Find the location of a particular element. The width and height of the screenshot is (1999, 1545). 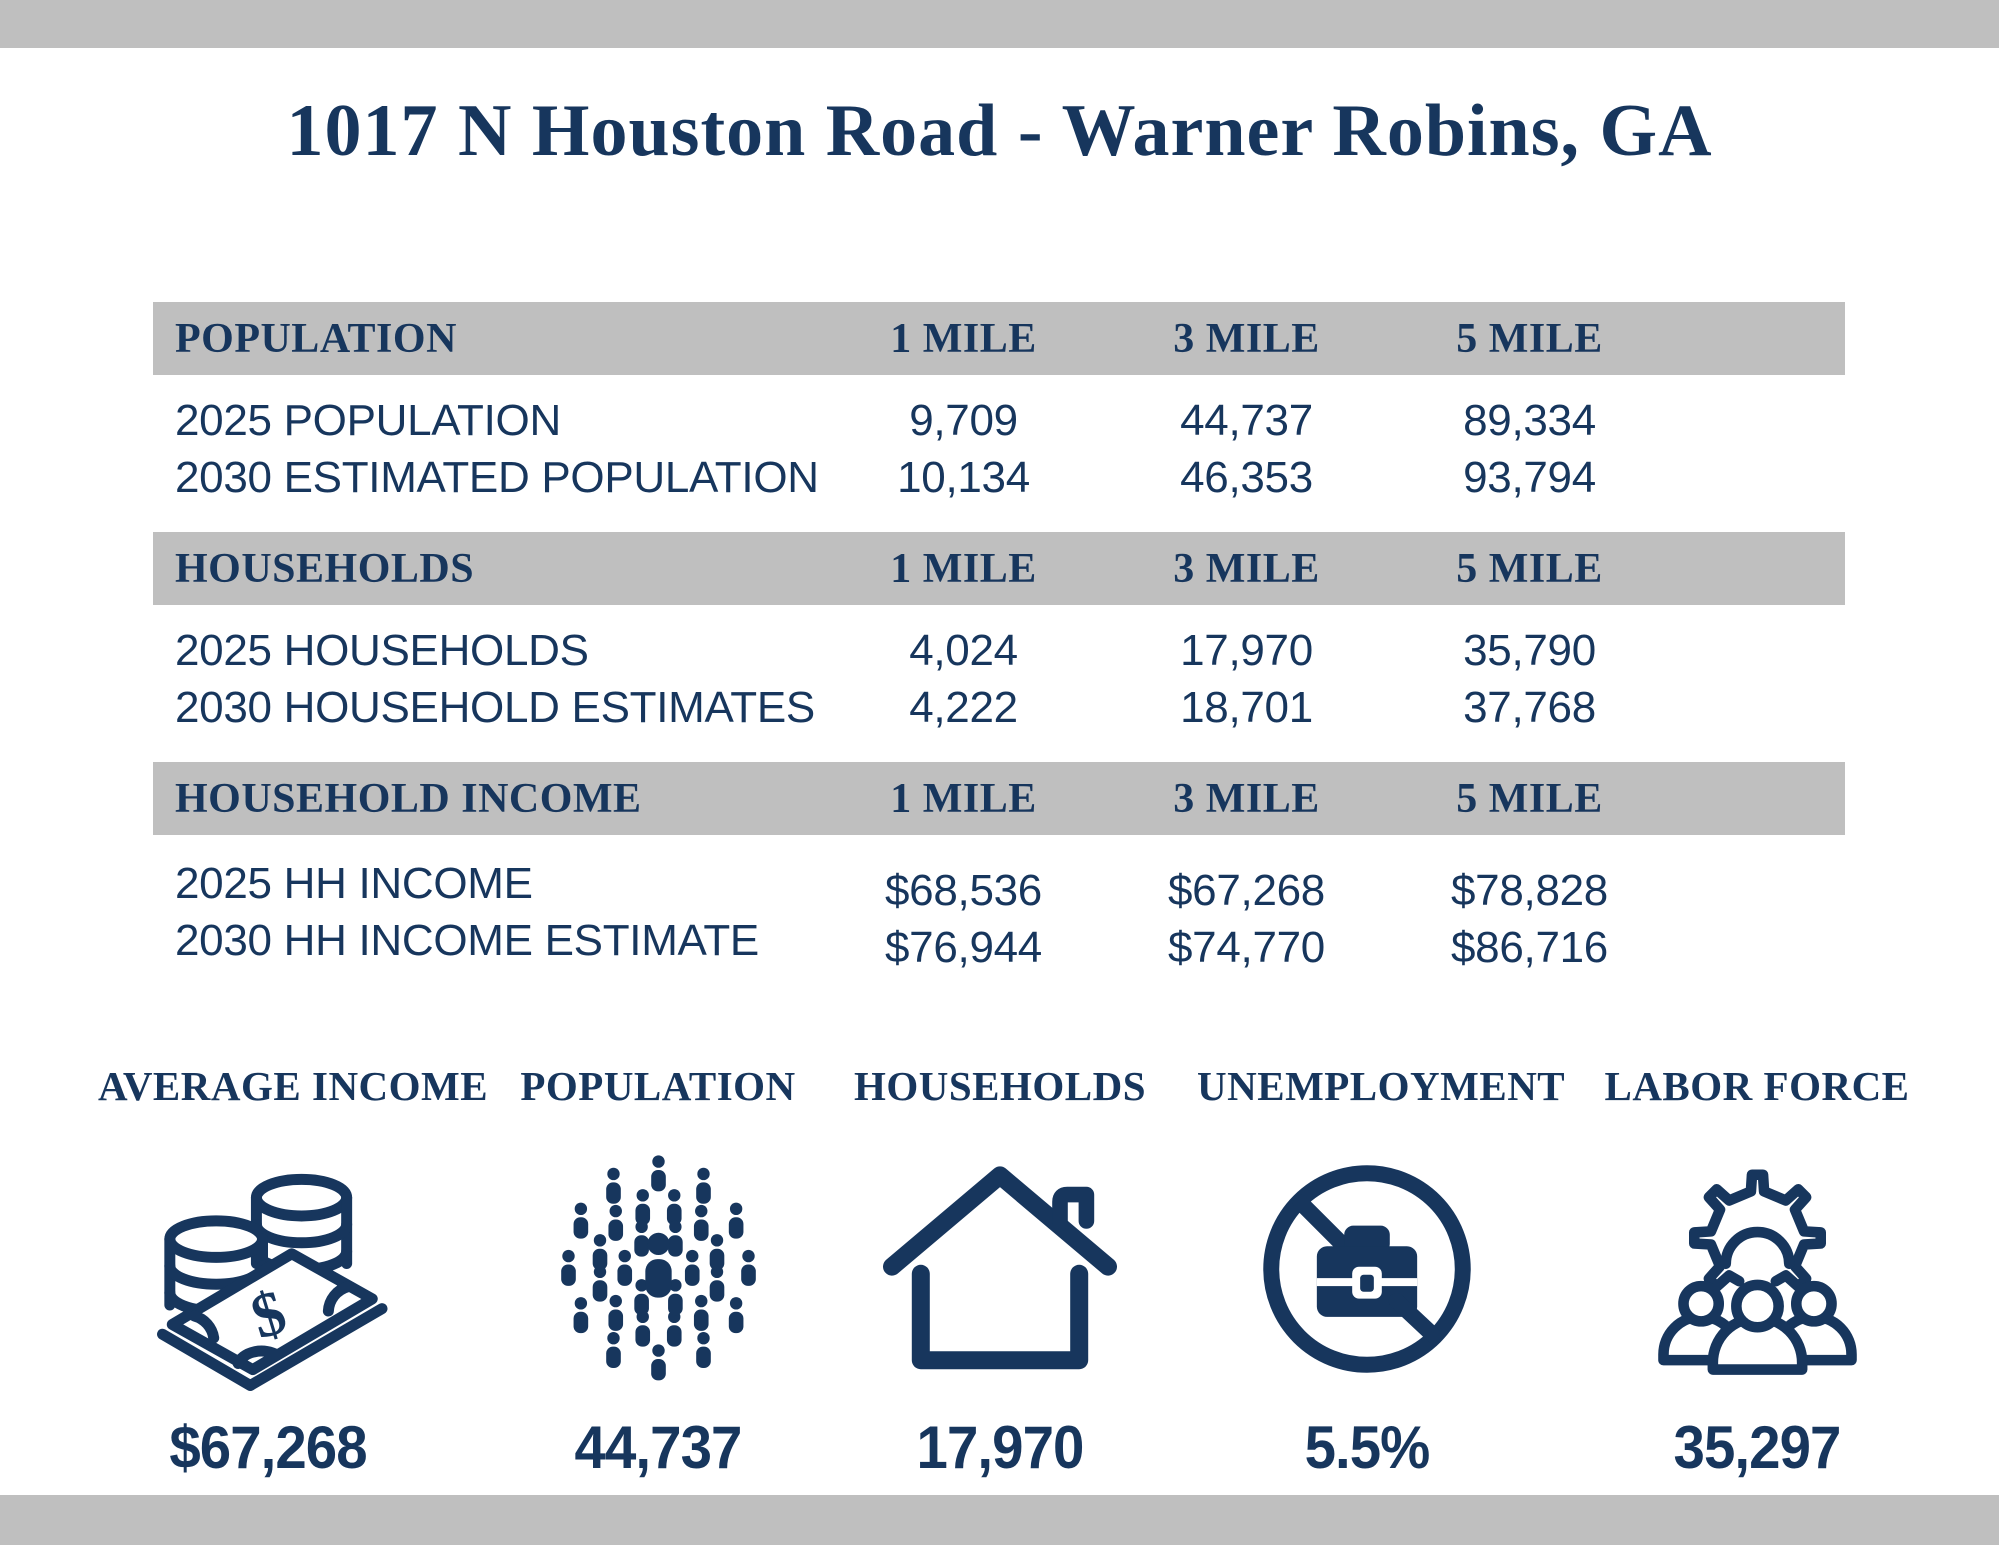

stat-label: LABOR FORCE is located at coordinates (1757, 1086).